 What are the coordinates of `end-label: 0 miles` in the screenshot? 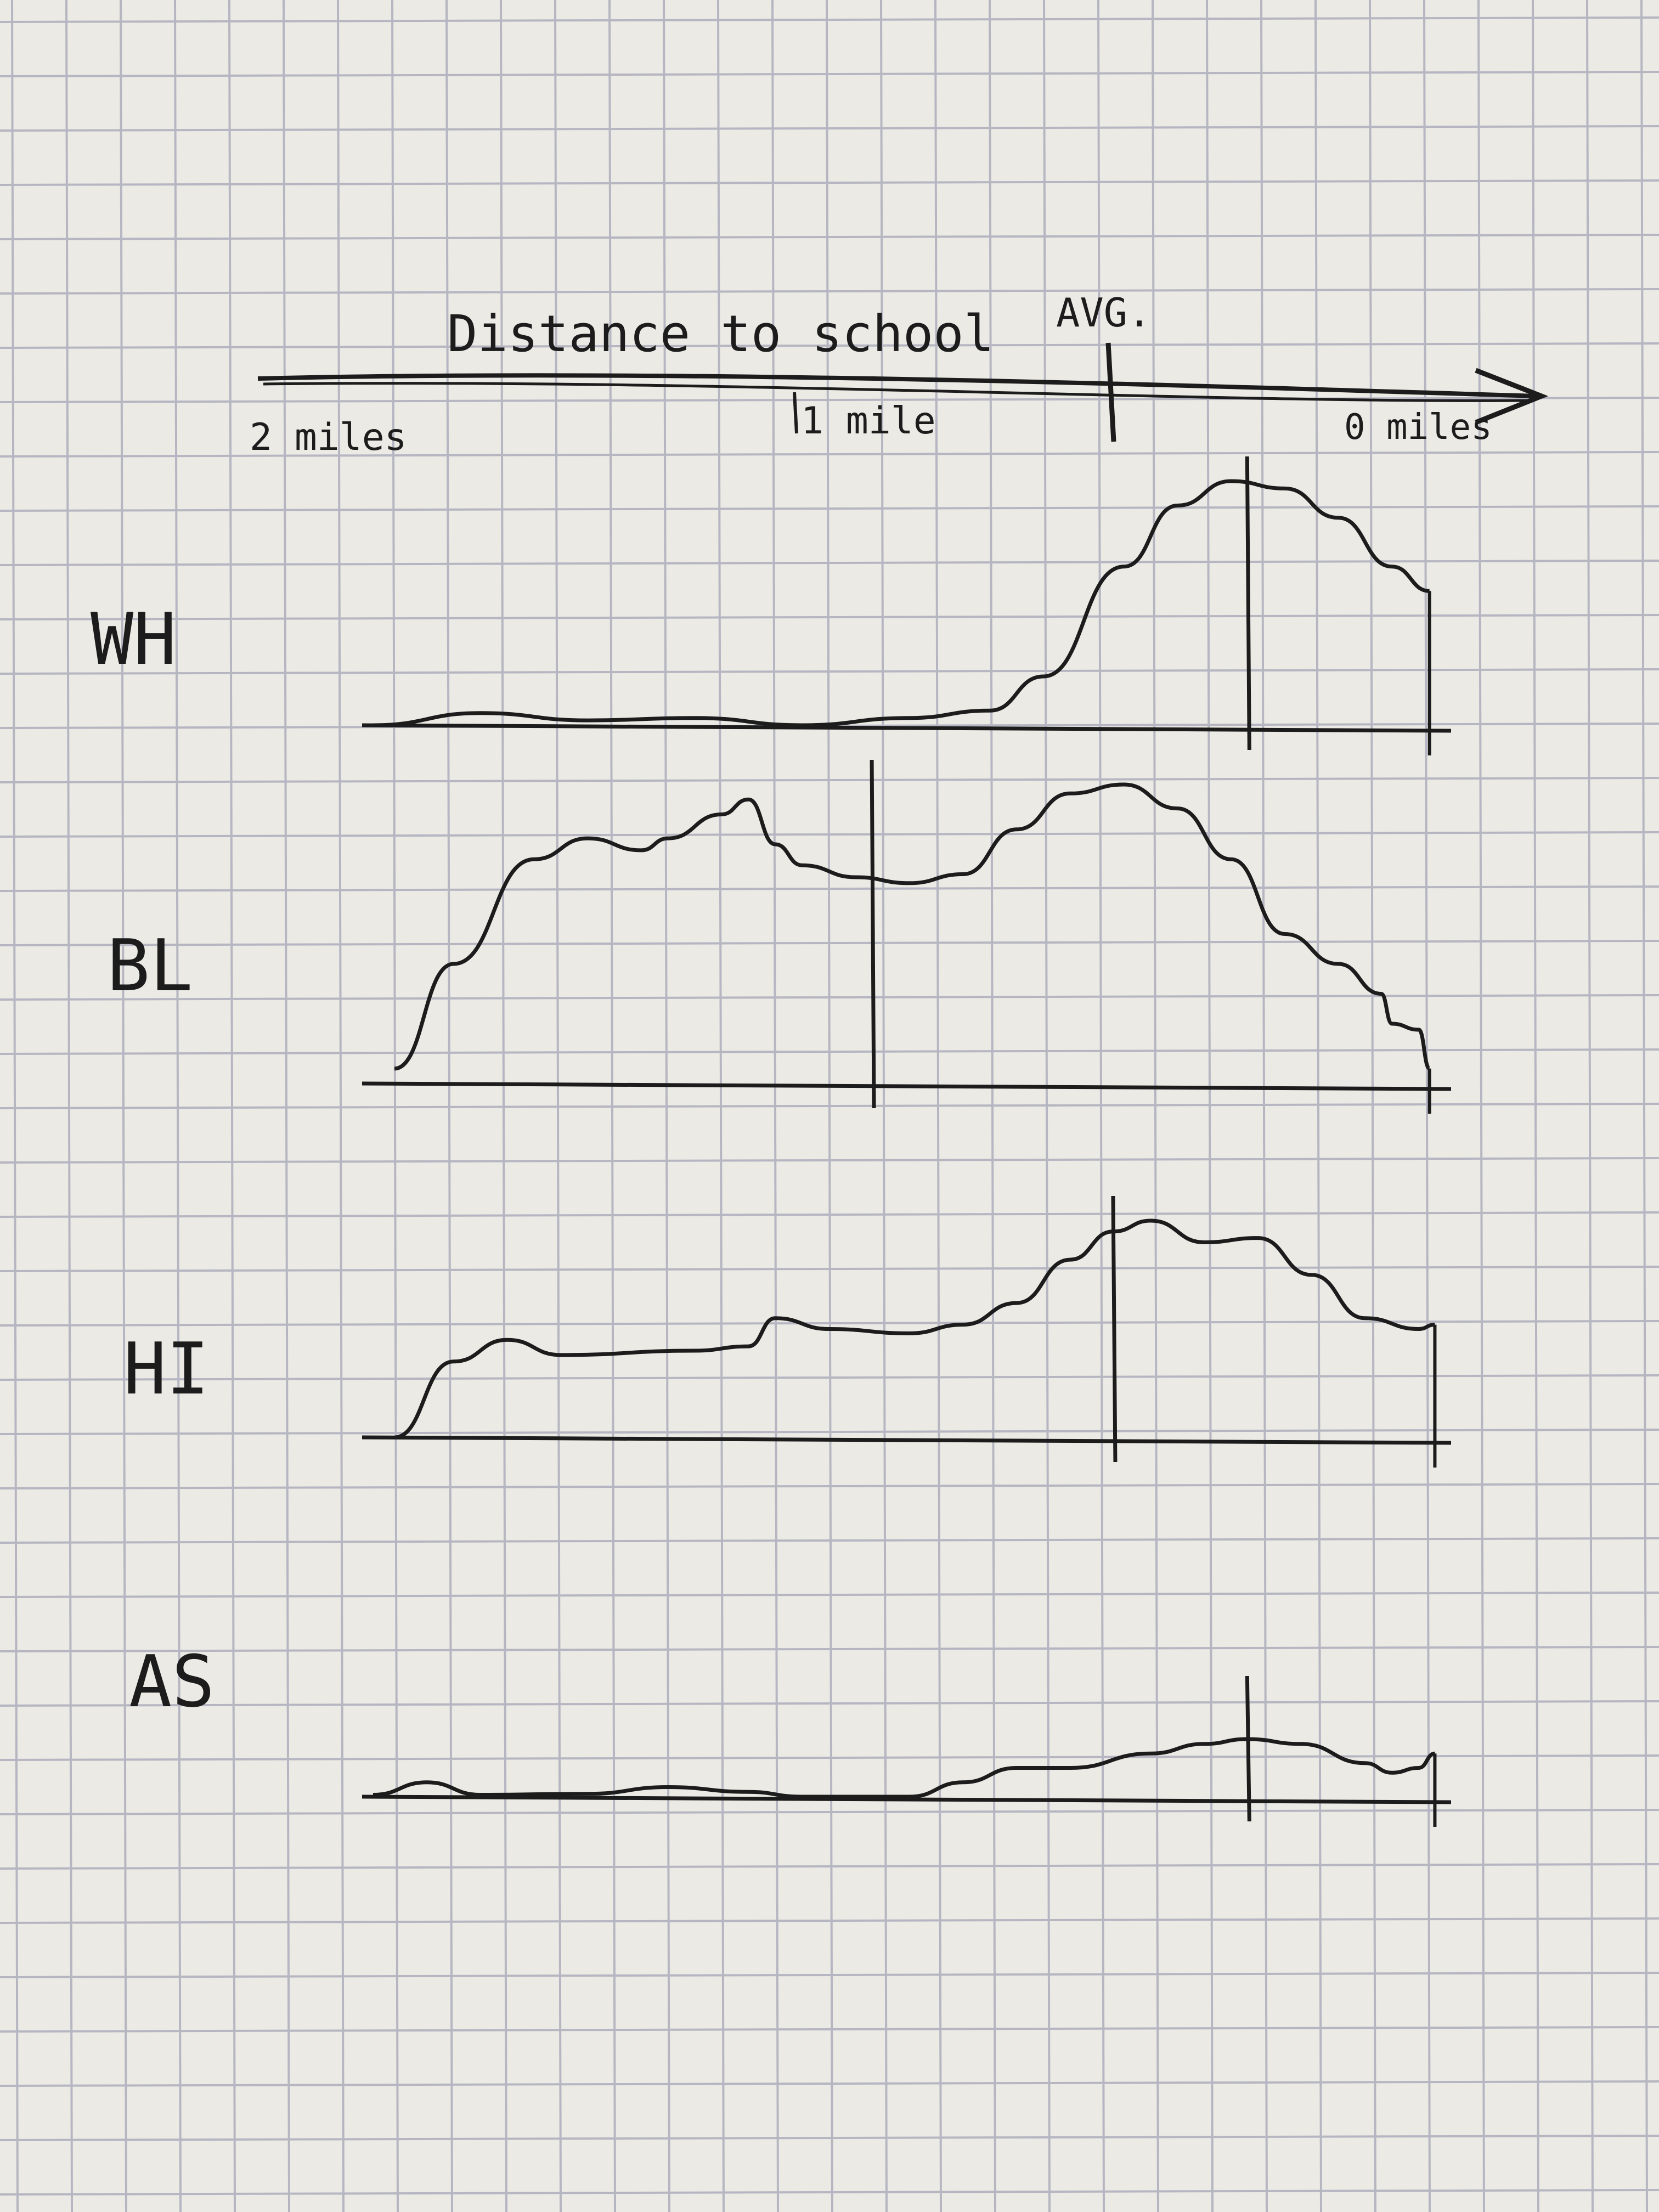 It's located at (1418, 428).